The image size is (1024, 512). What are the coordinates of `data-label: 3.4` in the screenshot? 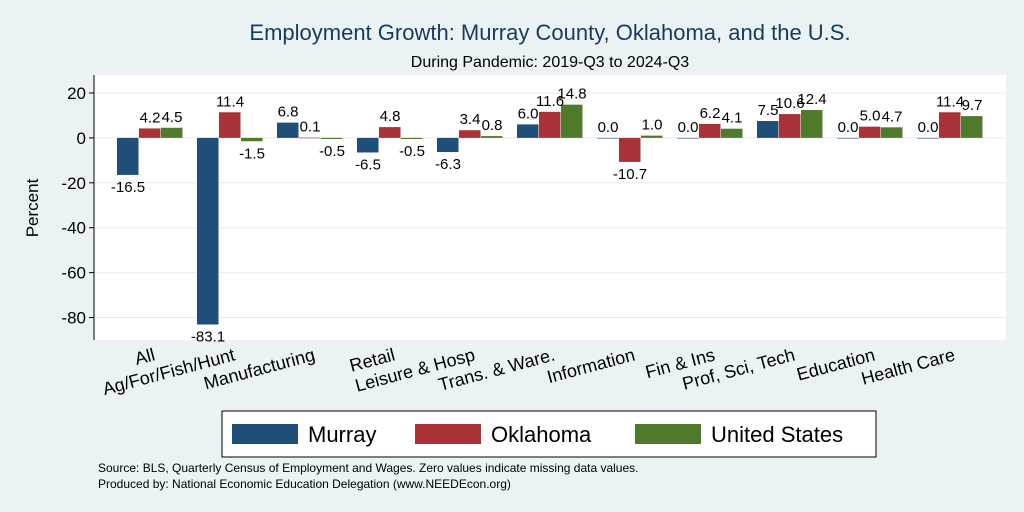 It's located at (470, 119).